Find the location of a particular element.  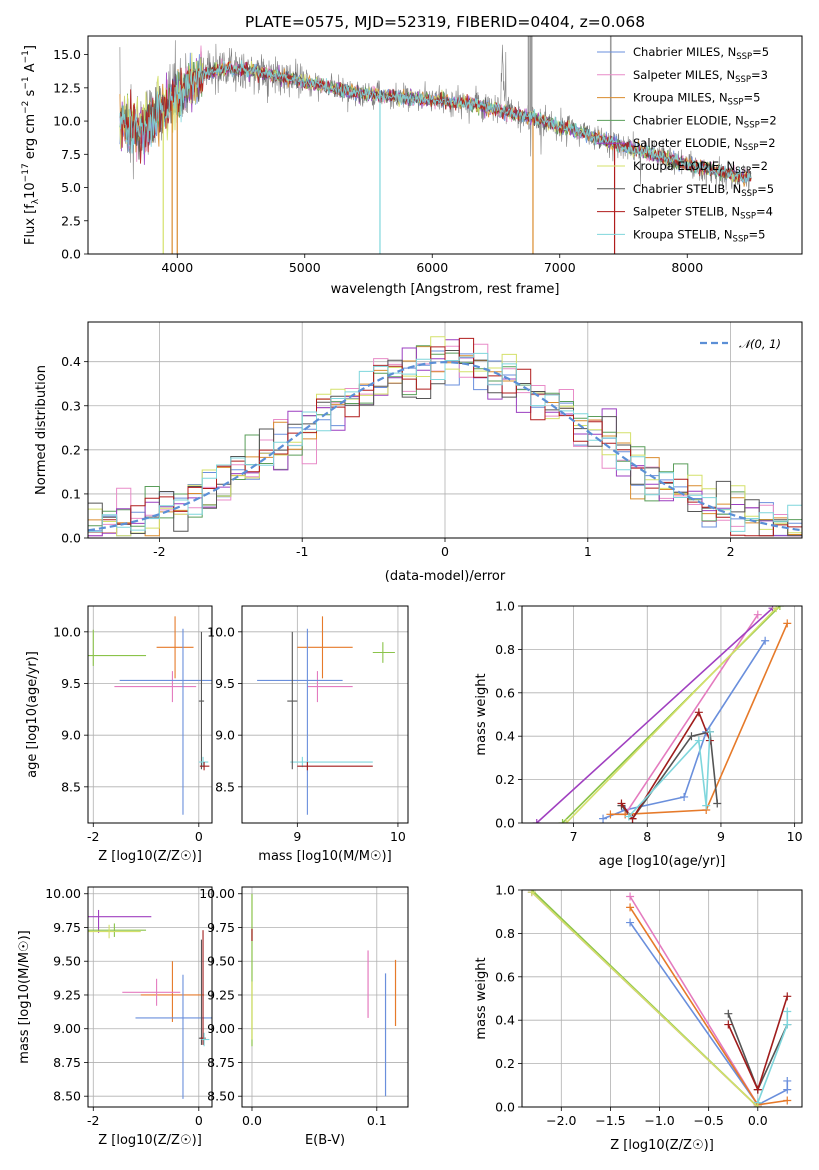

x-tick-label: 0 is located at coordinates (199, 1120).